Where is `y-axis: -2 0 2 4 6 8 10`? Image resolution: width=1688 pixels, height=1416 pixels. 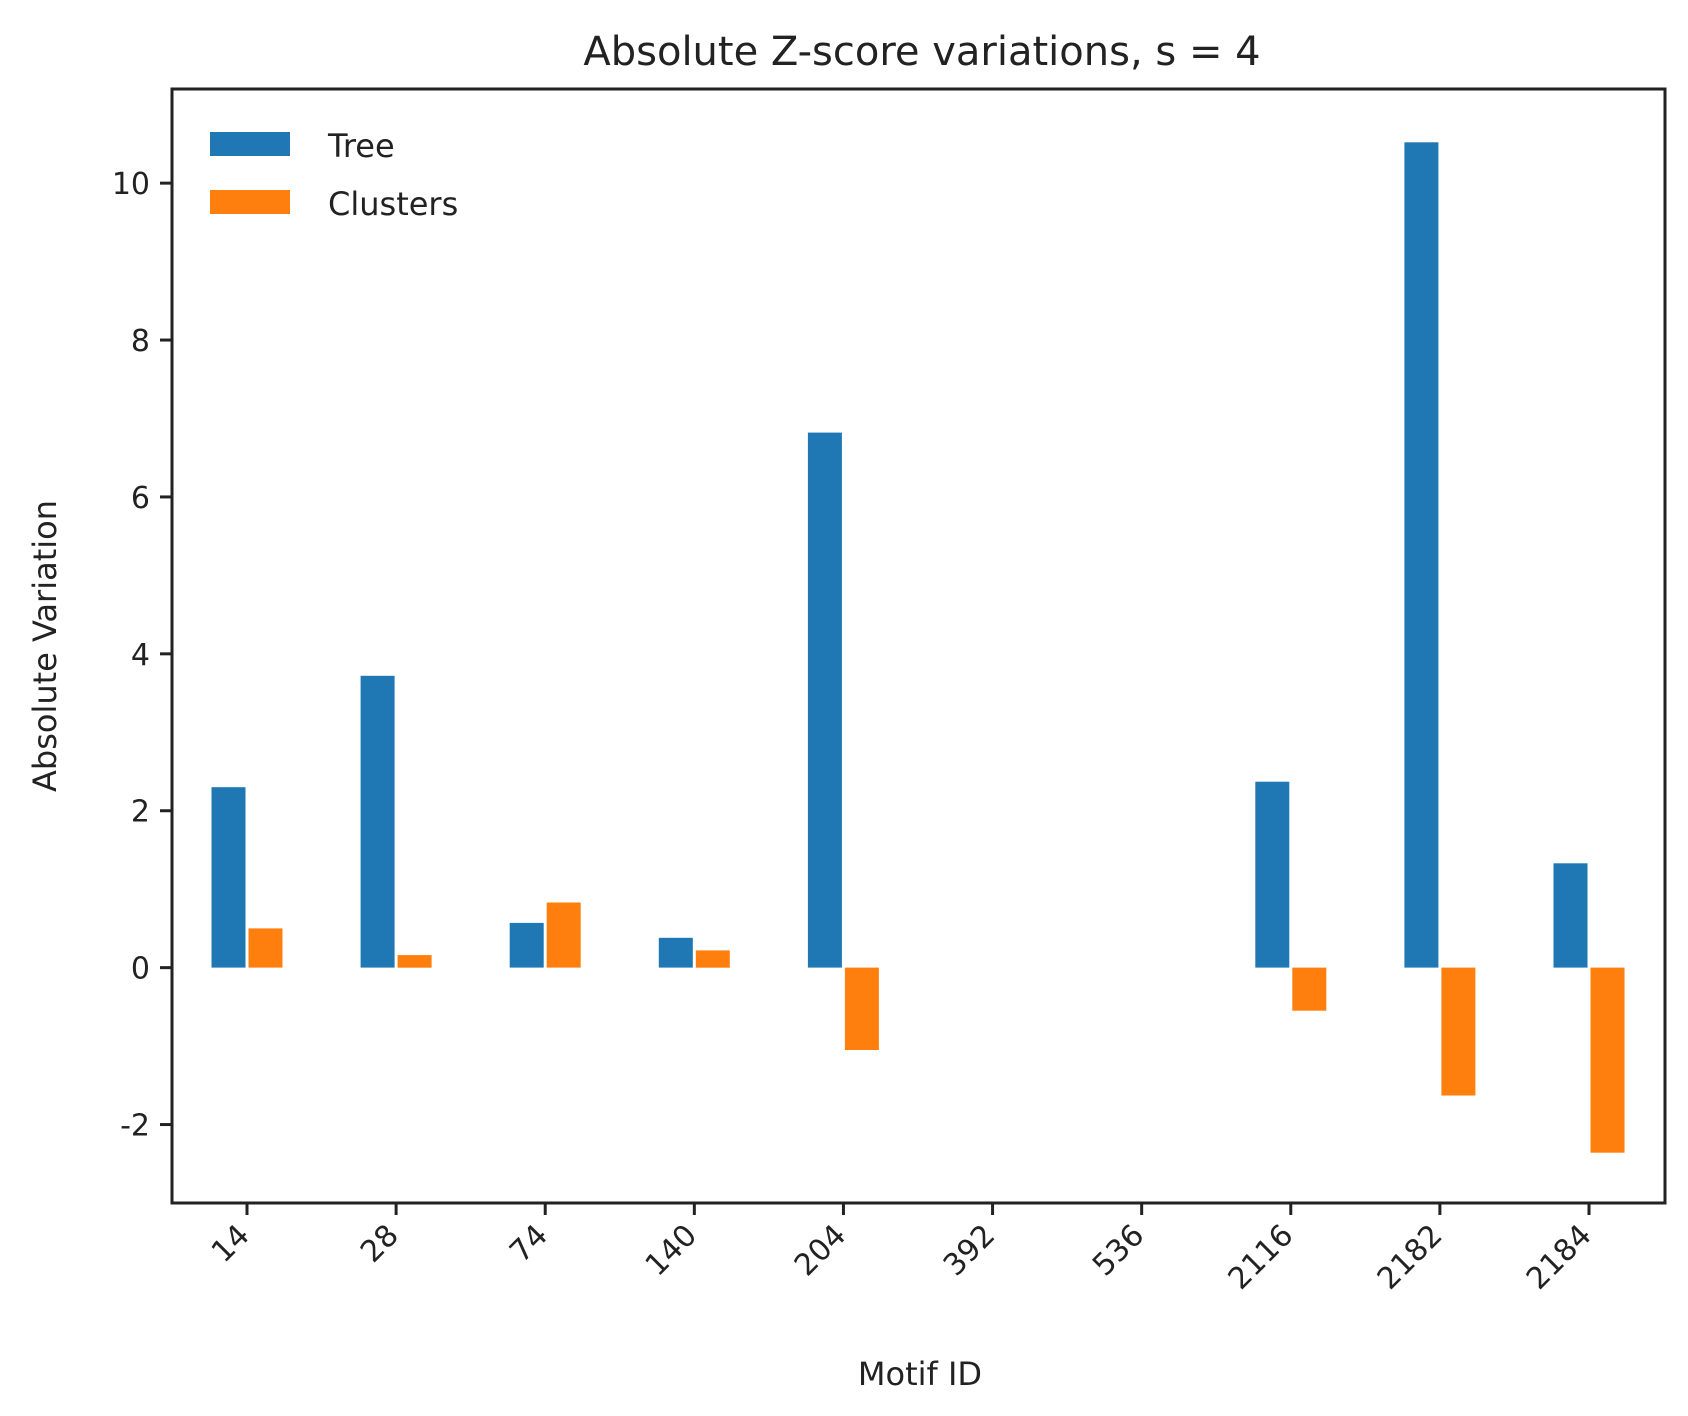 y-axis: -2 0 2 4 6 8 10 is located at coordinates (142, 655).